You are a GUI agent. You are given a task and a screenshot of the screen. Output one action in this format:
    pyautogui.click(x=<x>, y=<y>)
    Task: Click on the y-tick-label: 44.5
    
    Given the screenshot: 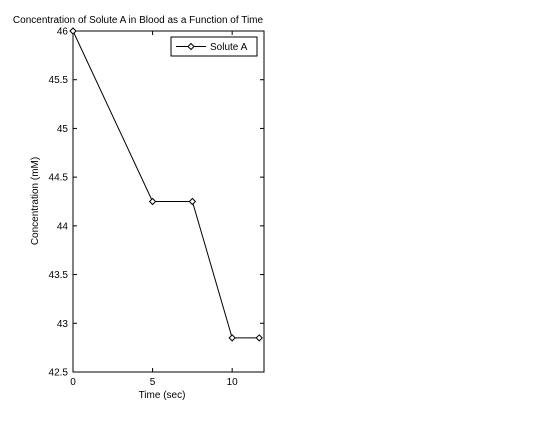 What is the action you would take?
    pyautogui.click(x=59, y=178)
    